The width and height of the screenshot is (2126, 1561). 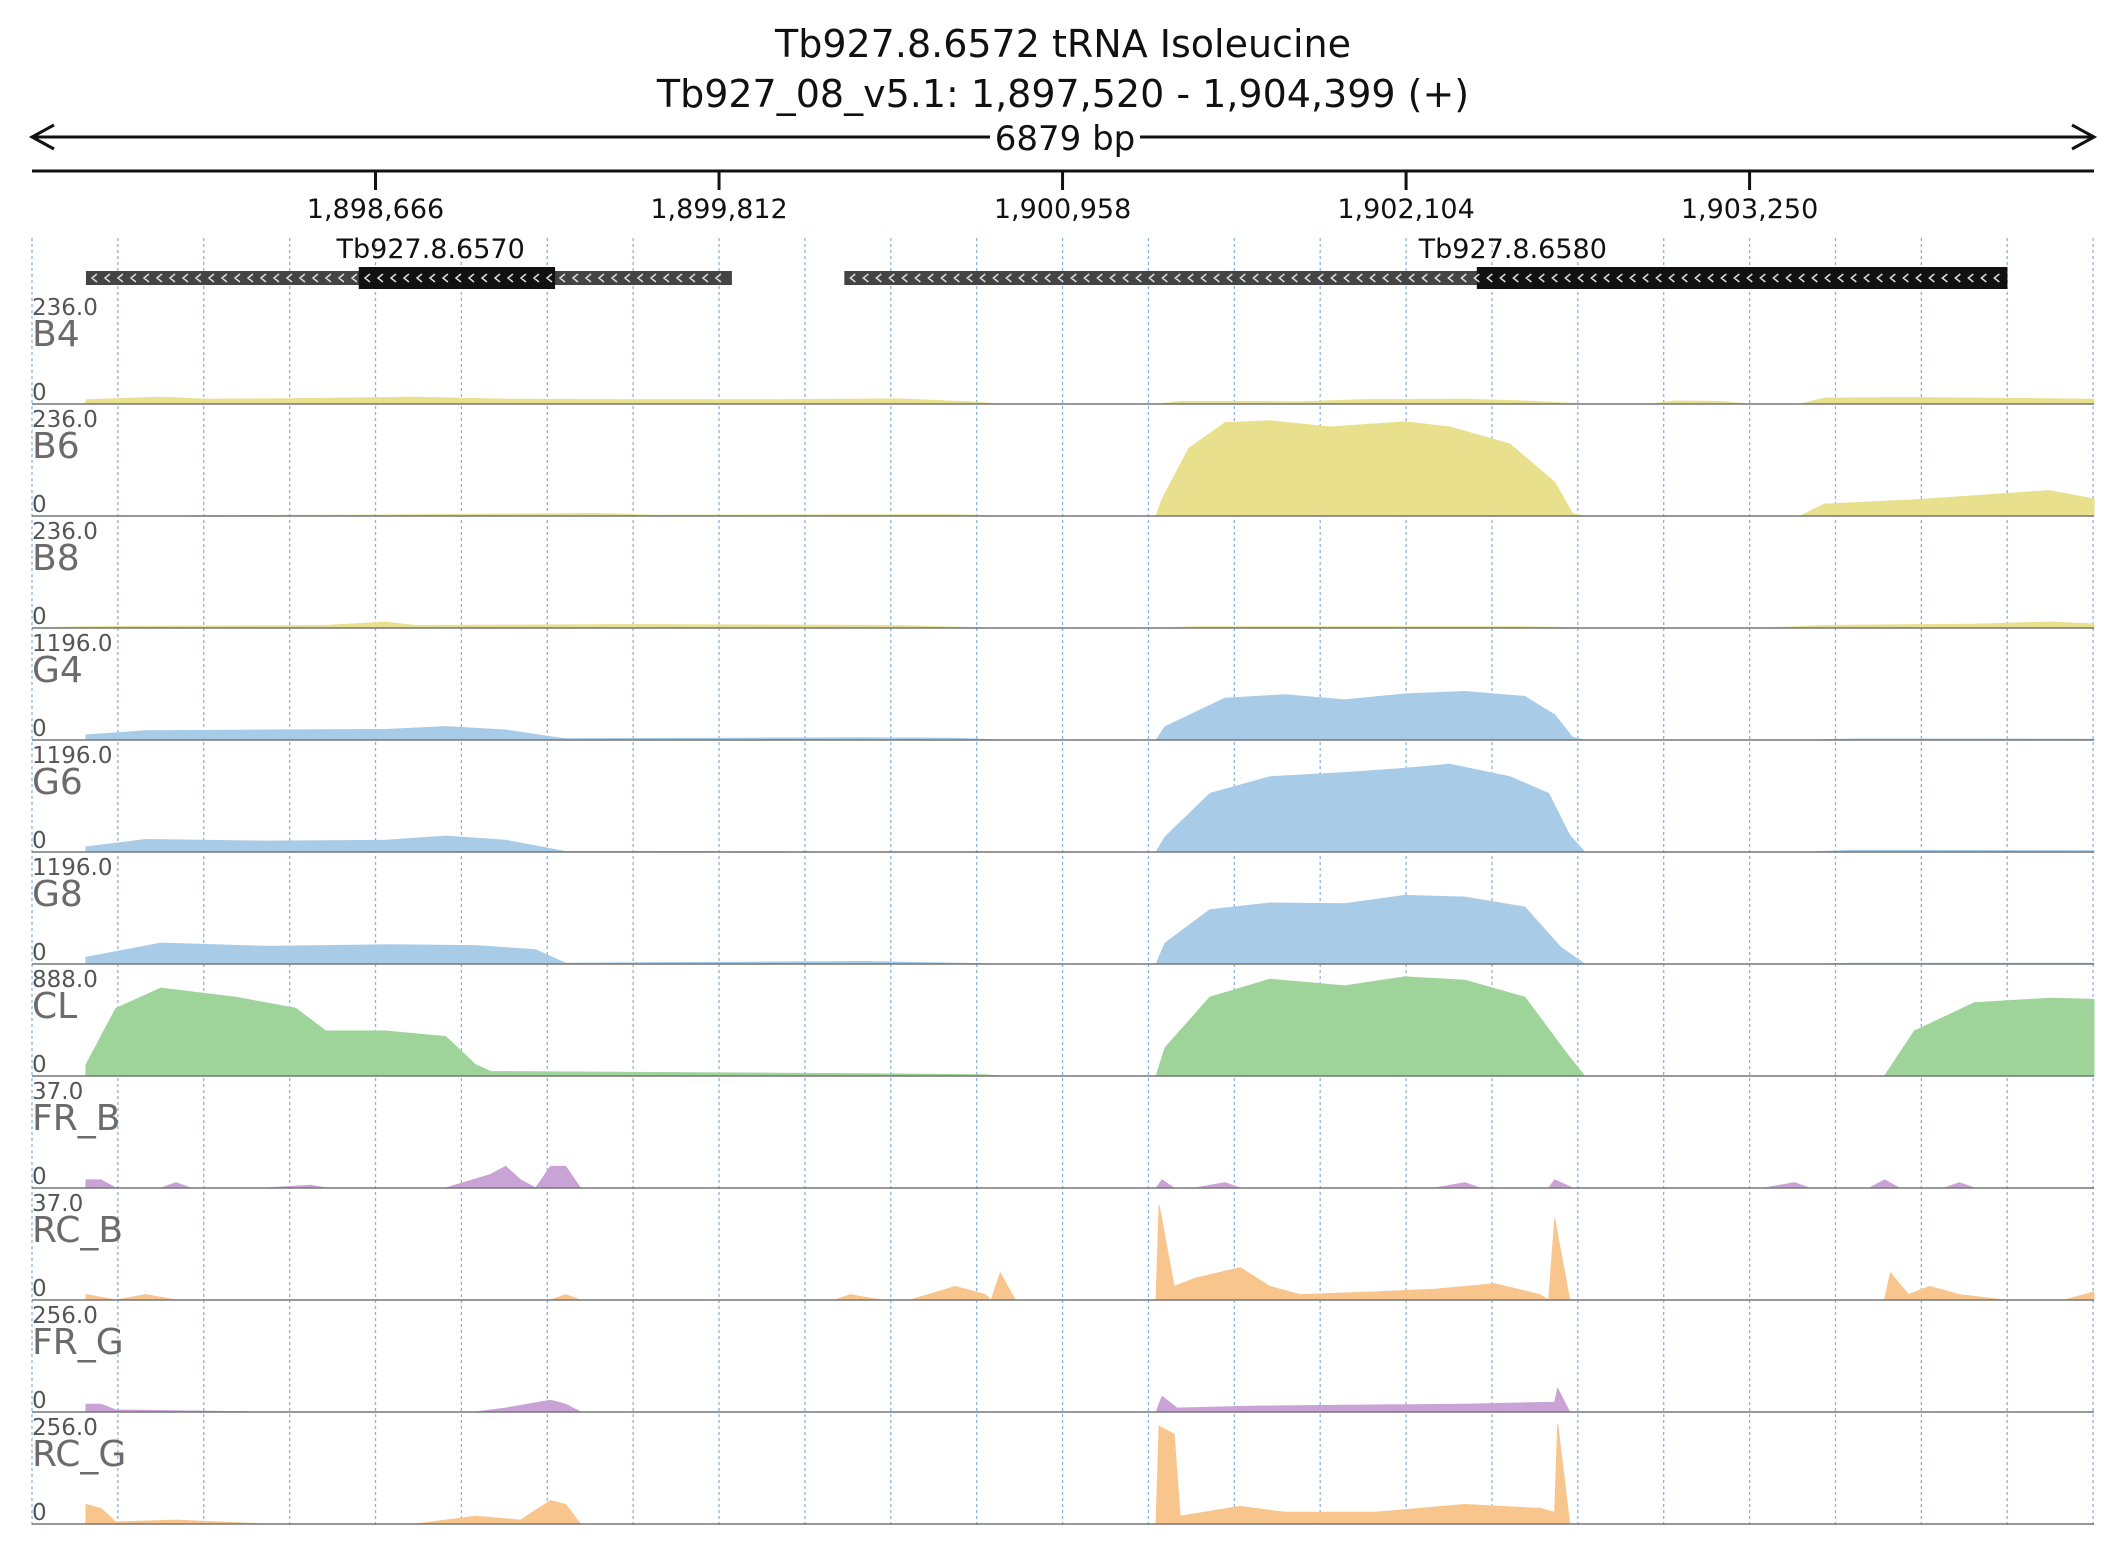 I want to click on span-ruler: 6879 bp, so click(x=1063, y=146).